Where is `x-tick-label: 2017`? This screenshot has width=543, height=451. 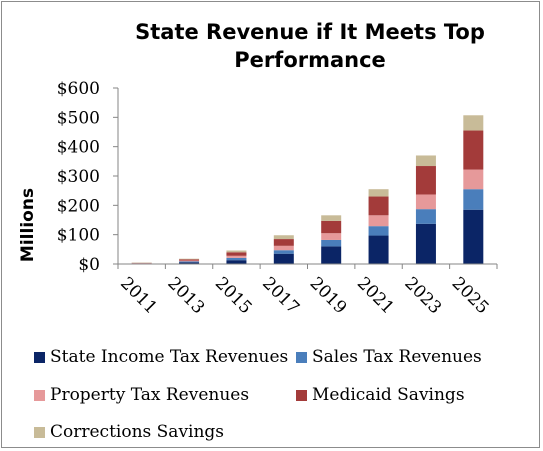 x-tick-label: 2017 is located at coordinates (280, 295).